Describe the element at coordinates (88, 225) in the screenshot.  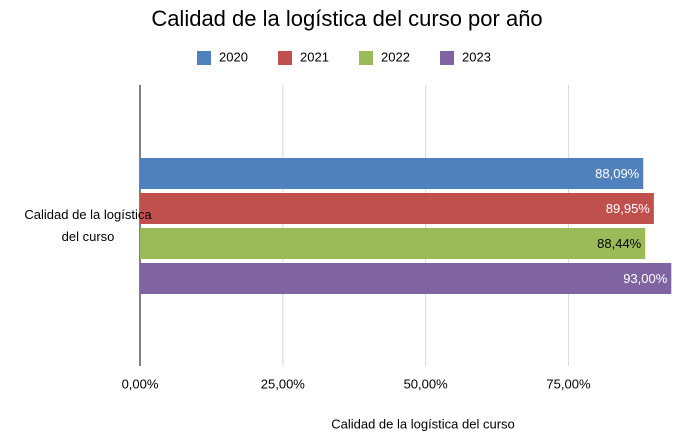
I see `category-label: Calidad de la logística del curso` at that location.